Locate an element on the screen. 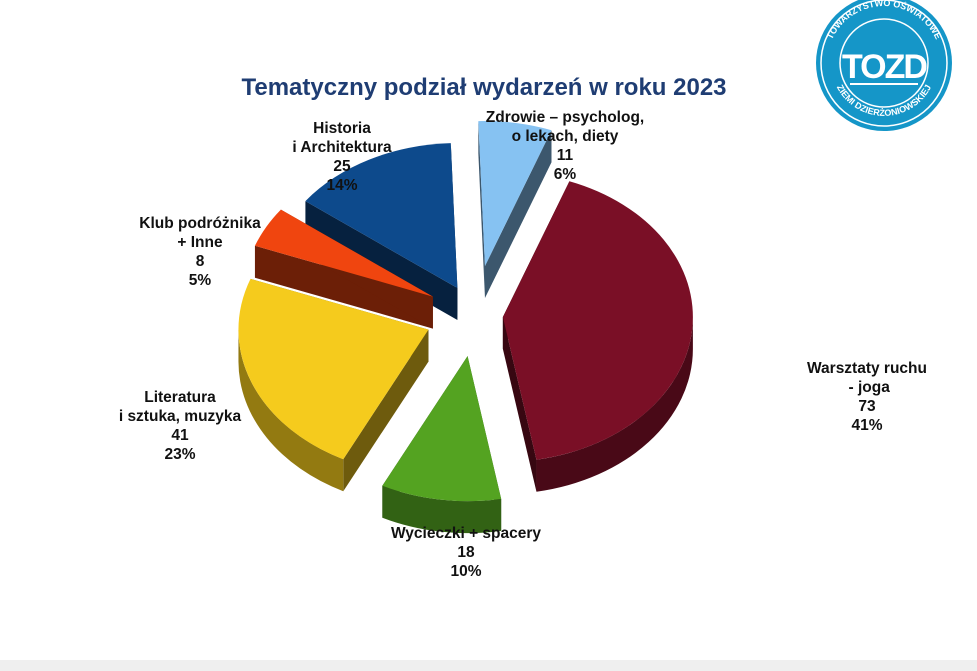 The width and height of the screenshot is (977, 671). bottom-strip is located at coordinates (488, 665).